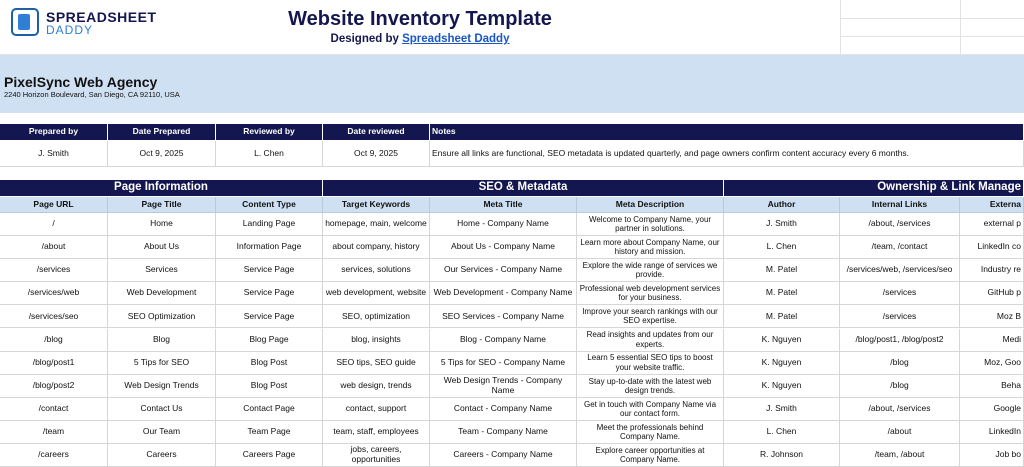  What do you see at coordinates (162, 455) in the screenshot?
I see `cell: Careers` at bounding box center [162, 455].